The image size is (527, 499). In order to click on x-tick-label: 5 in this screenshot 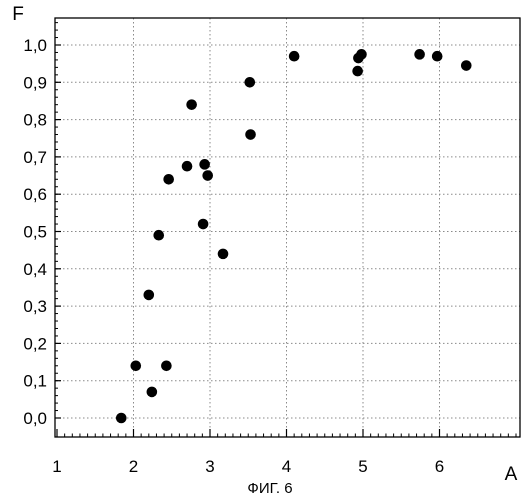, I will do `click(362, 466)`.